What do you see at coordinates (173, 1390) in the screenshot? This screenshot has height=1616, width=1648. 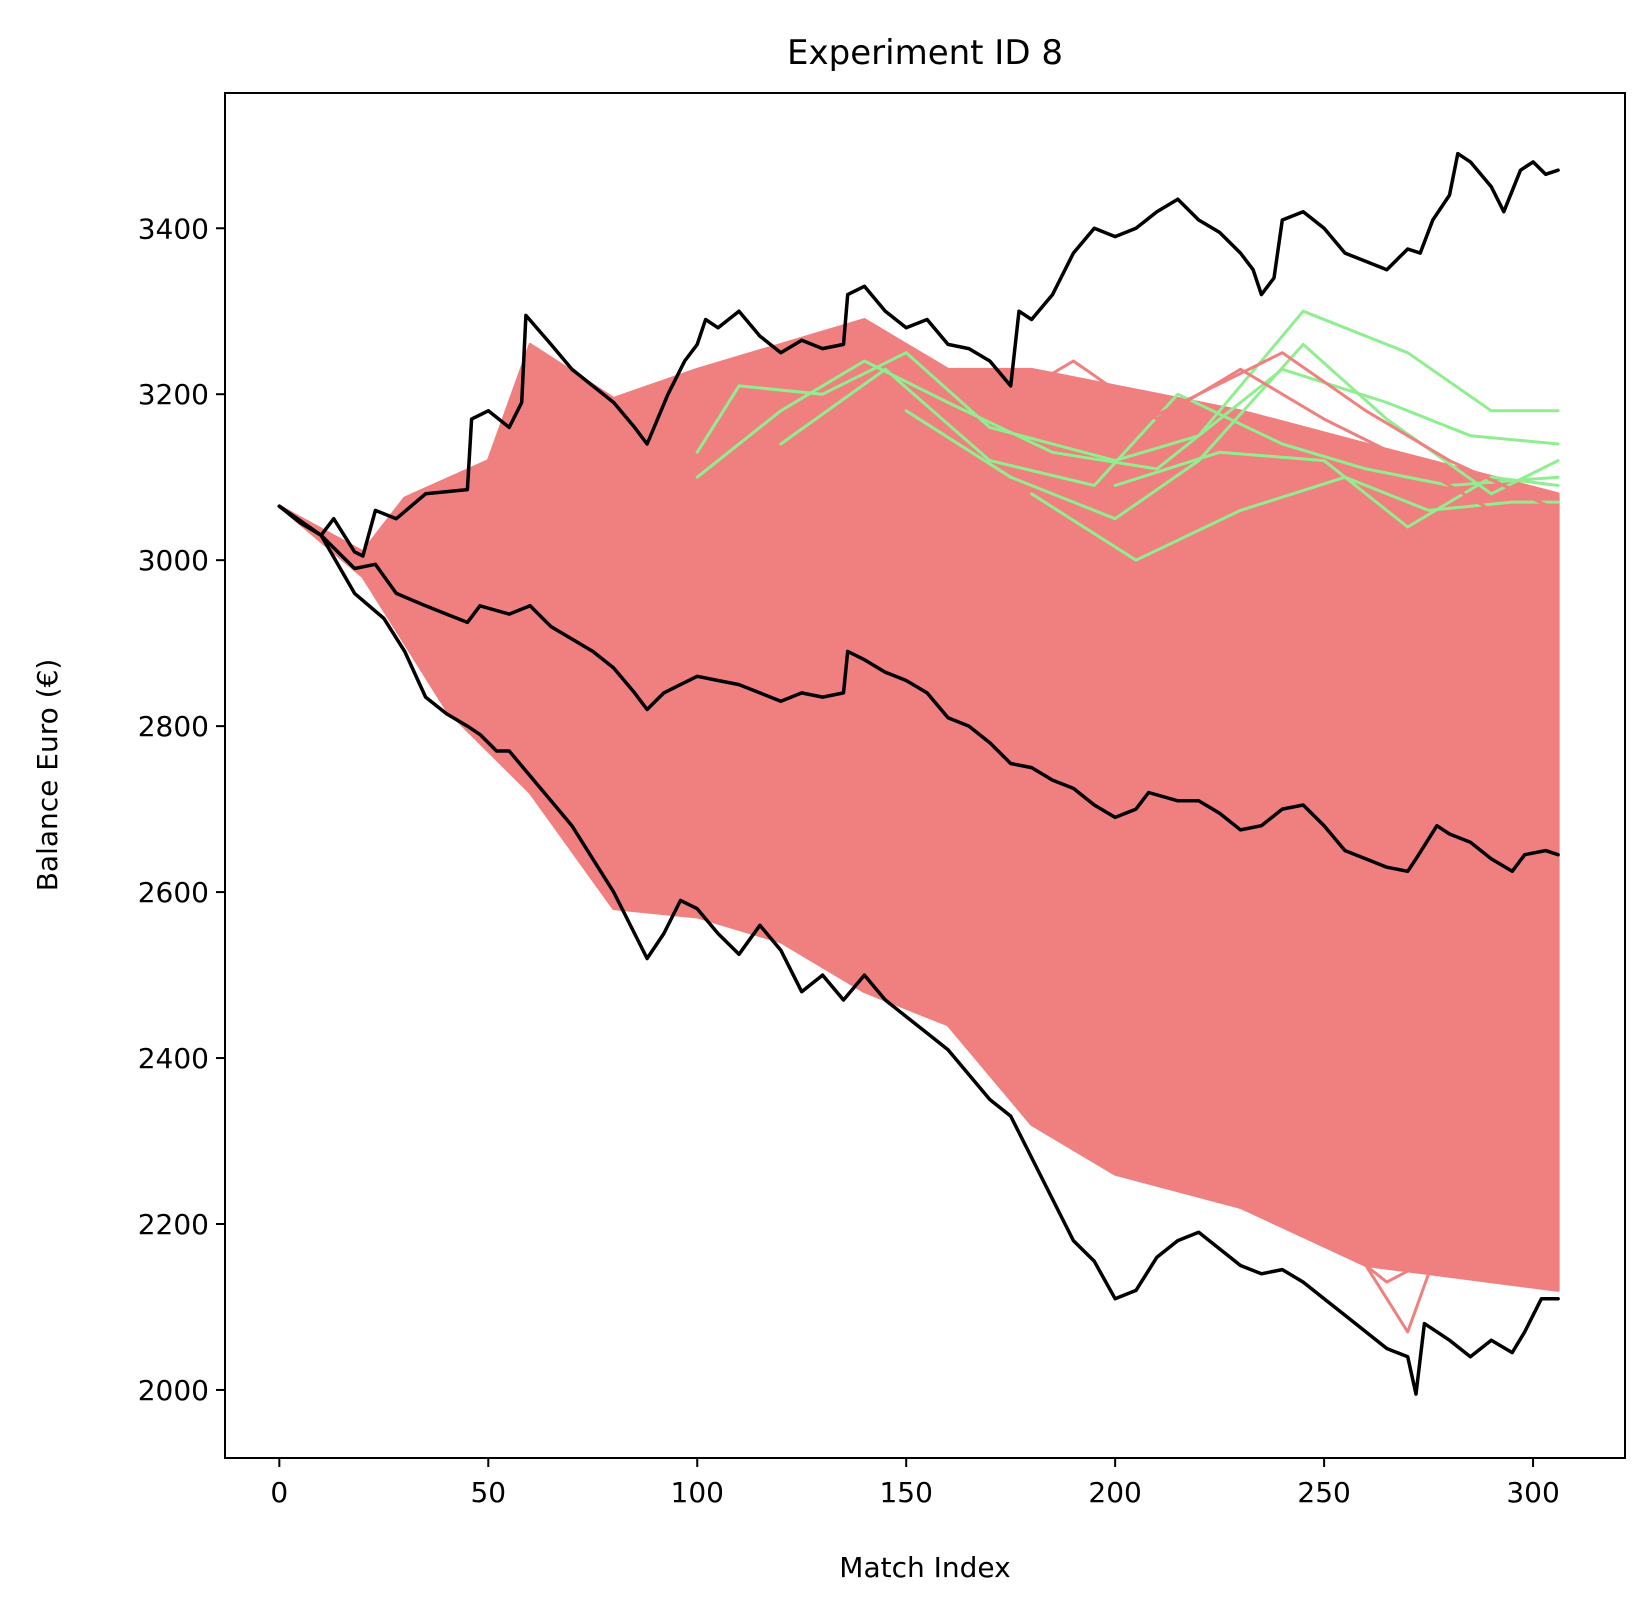 I see `y-tick-label: 2000` at bounding box center [173, 1390].